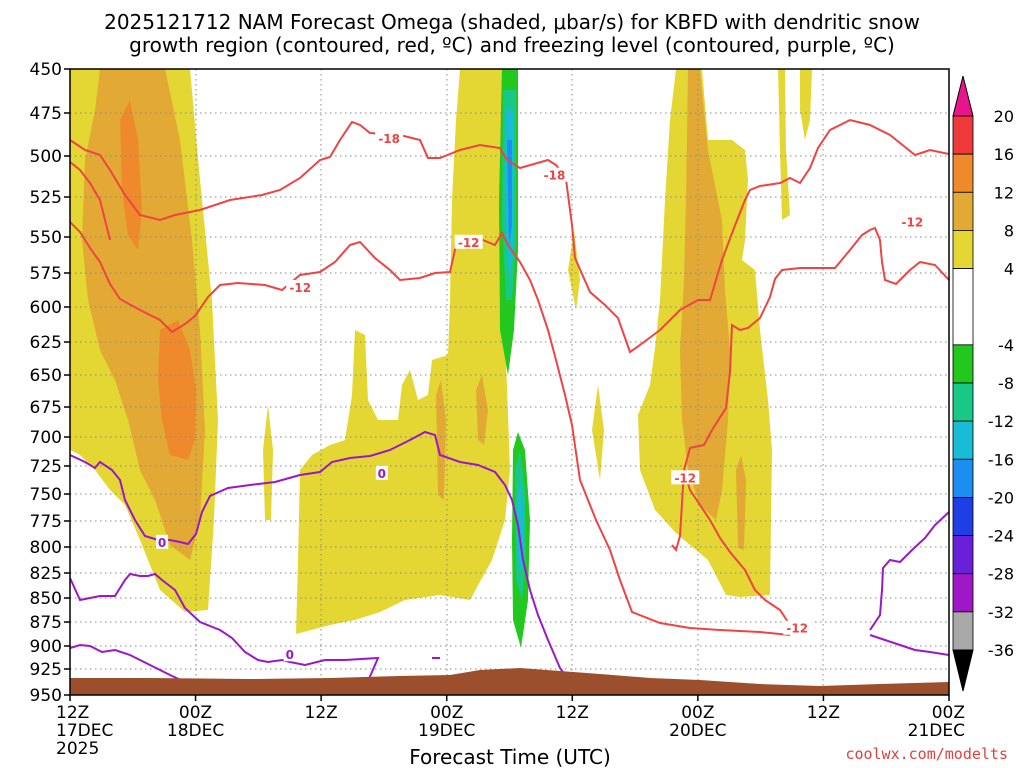  What do you see at coordinates (909, 571) in the screenshot?
I see `freezing-contour-east` at bounding box center [909, 571].